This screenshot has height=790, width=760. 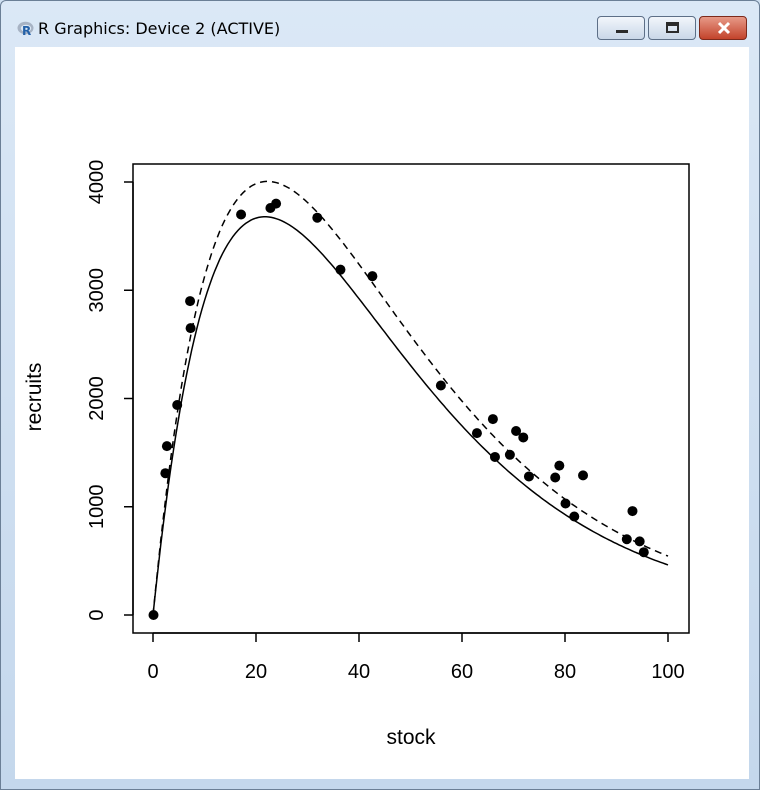 I want to click on x-tick-label: 60, so click(x=462, y=672).